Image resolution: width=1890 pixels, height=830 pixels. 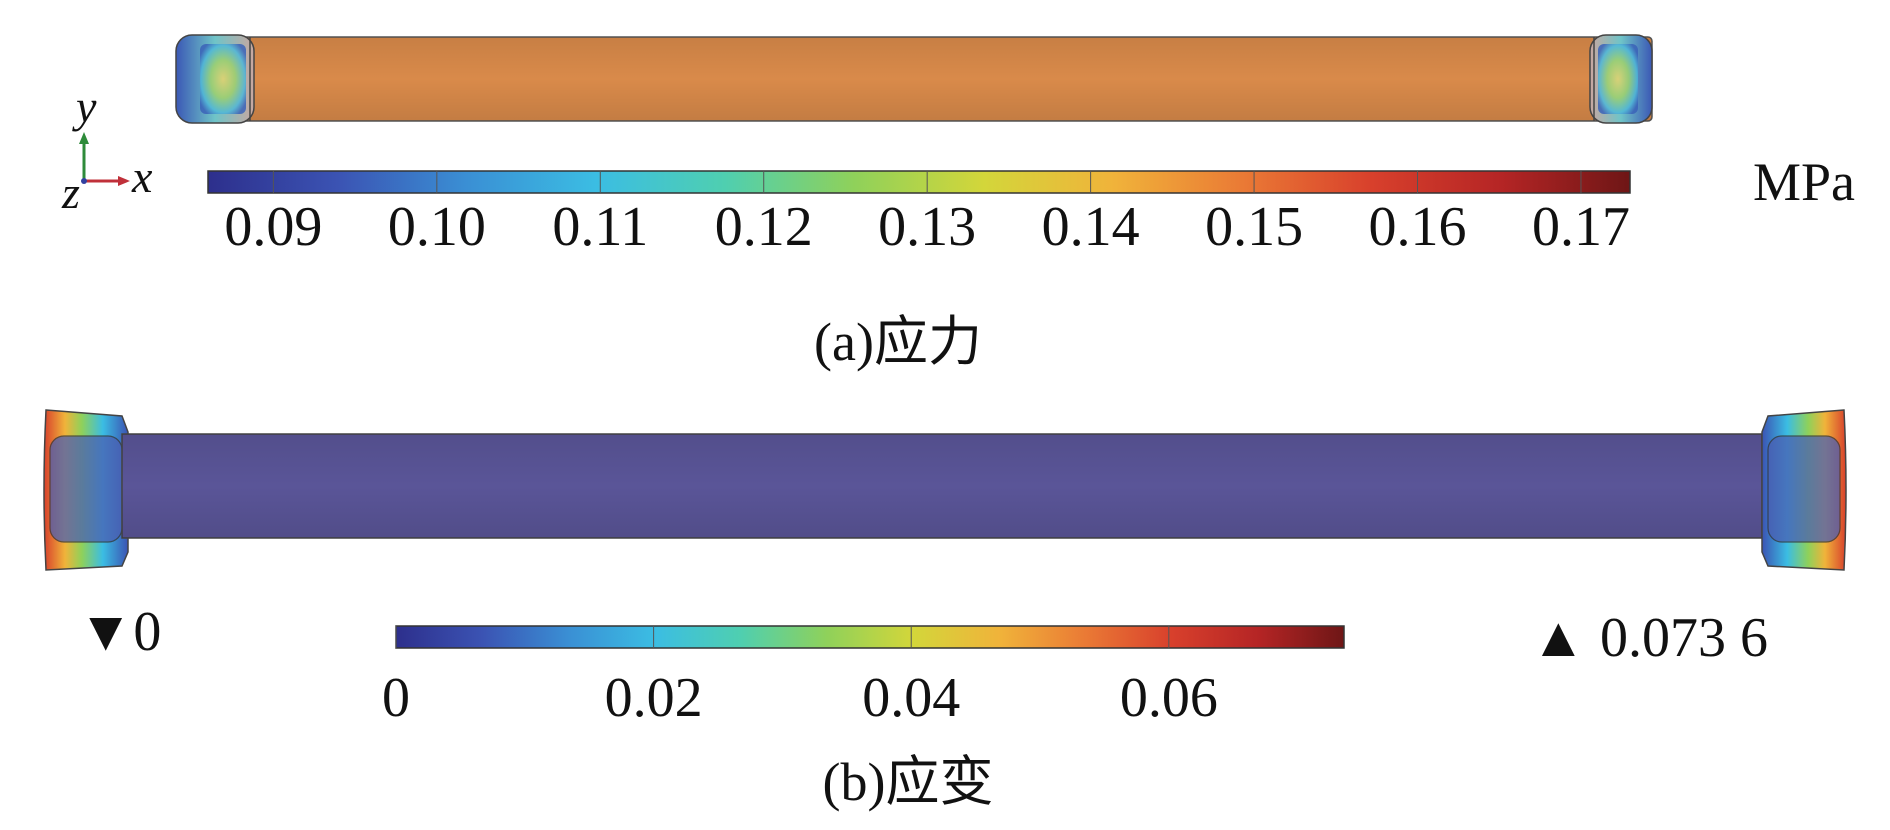 What do you see at coordinates (1418, 227) in the screenshot?
I see `stress-tick-label: 0.16` at bounding box center [1418, 227].